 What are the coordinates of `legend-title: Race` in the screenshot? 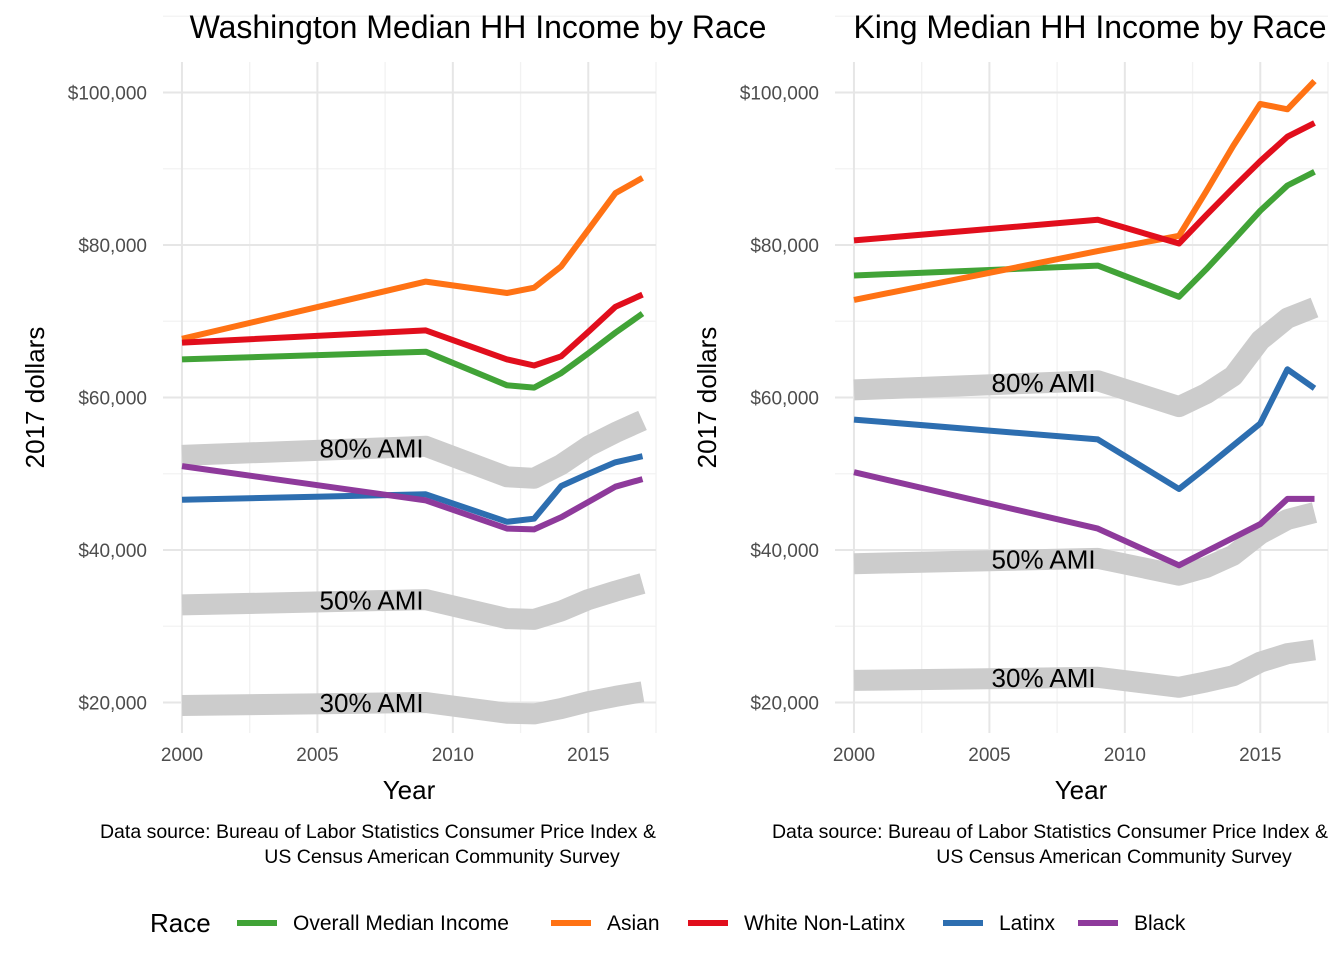 It's located at (180, 923).